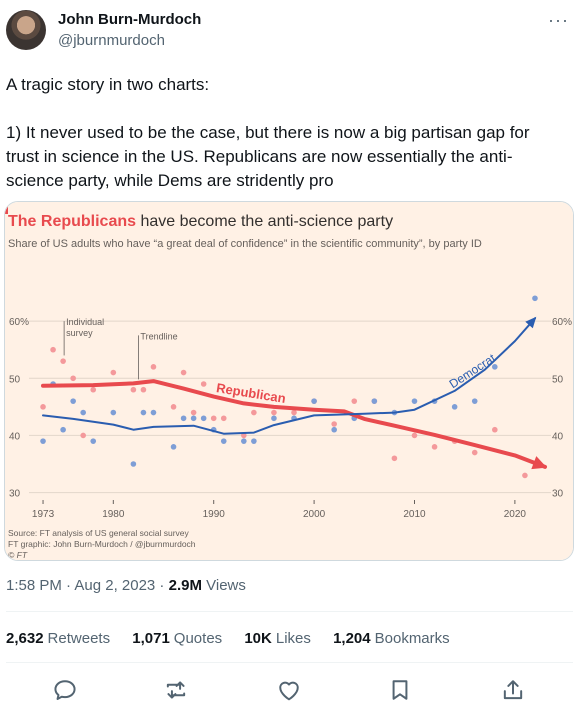 This screenshot has width=581, height=718. Describe the element at coordinates (6, 208) in the screenshot. I see `chart-accent-bar` at that location.